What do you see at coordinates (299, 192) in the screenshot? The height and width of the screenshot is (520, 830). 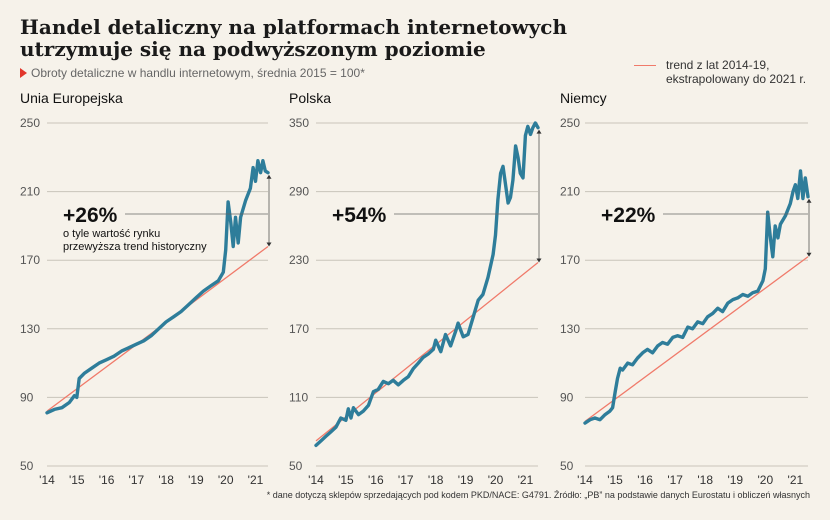 I see `y-tick-label: 290` at bounding box center [299, 192].